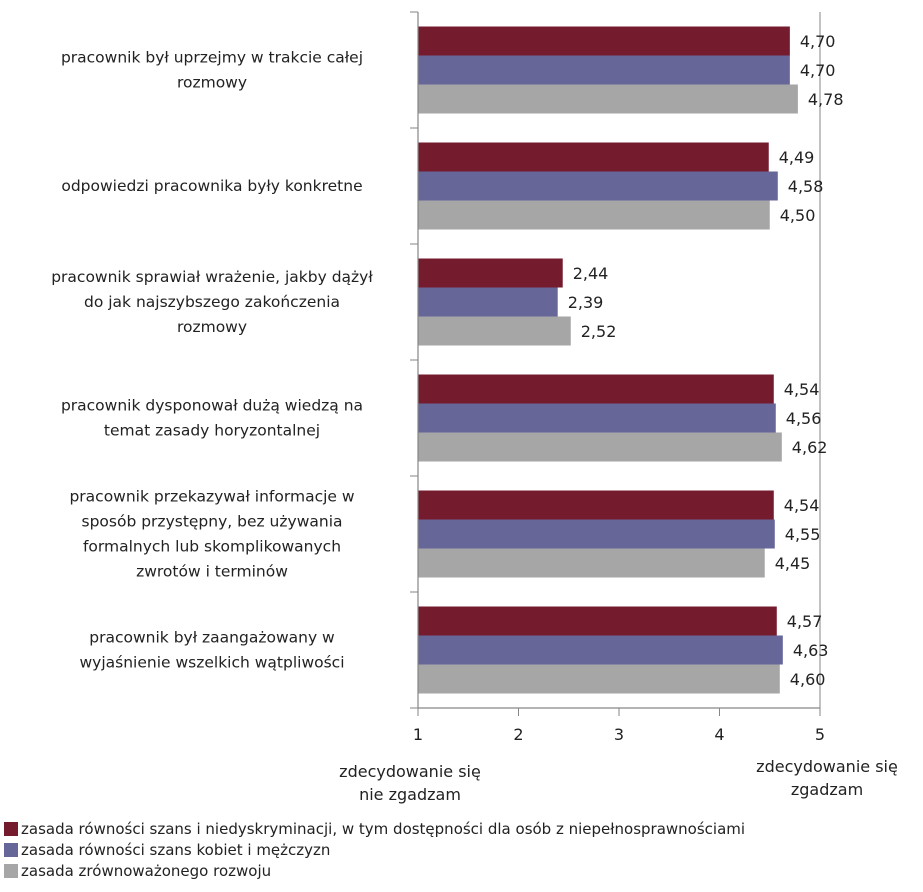  Describe the element at coordinates (806, 186) in the screenshot. I see `data-label-series-2-cat-2: 4,58` at that location.